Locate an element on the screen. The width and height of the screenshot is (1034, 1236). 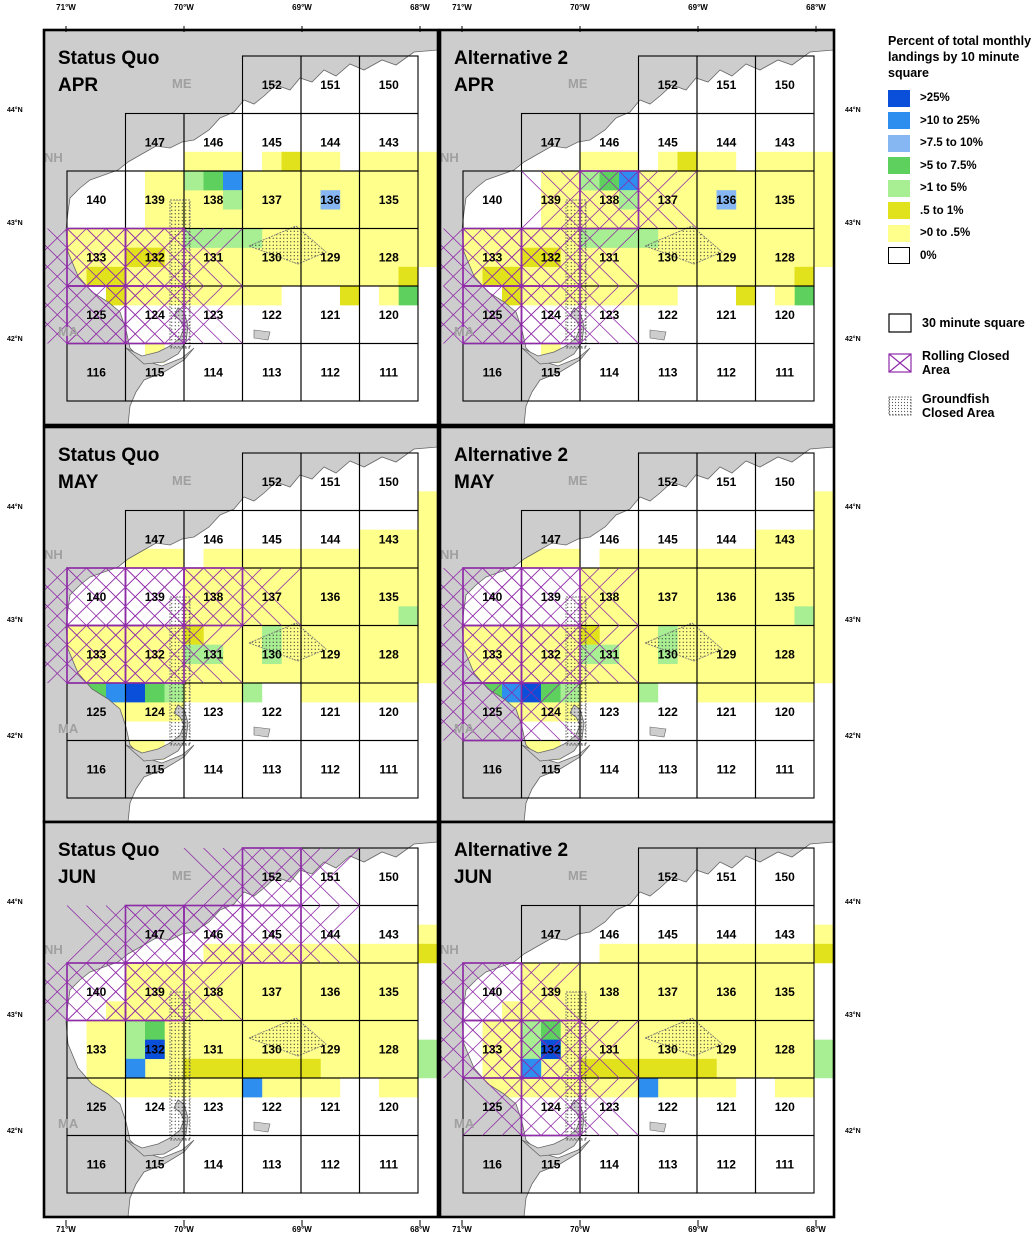
legend-class: >10 to 25% is located at coordinates (961, 121).